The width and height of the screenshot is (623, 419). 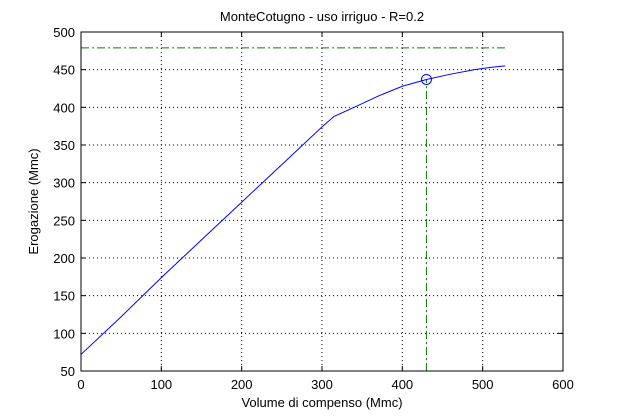 What do you see at coordinates (64, 32) in the screenshot?
I see `y-tick-label: 500` at bounding box center [64, 32].